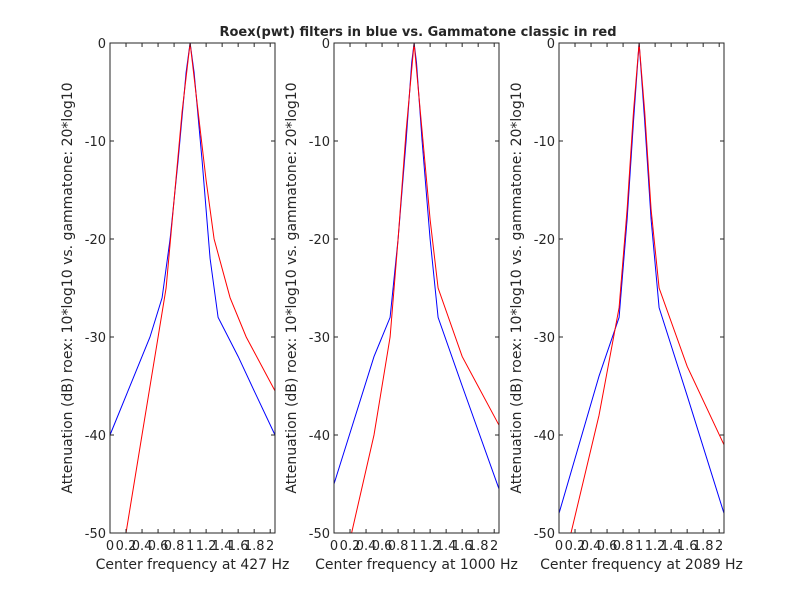  What do you see at coordinates (641, 565) in the screenshot?
I see `x-axis-label: Center frequency at 2089 Hz` at bounding box center [641, 565].